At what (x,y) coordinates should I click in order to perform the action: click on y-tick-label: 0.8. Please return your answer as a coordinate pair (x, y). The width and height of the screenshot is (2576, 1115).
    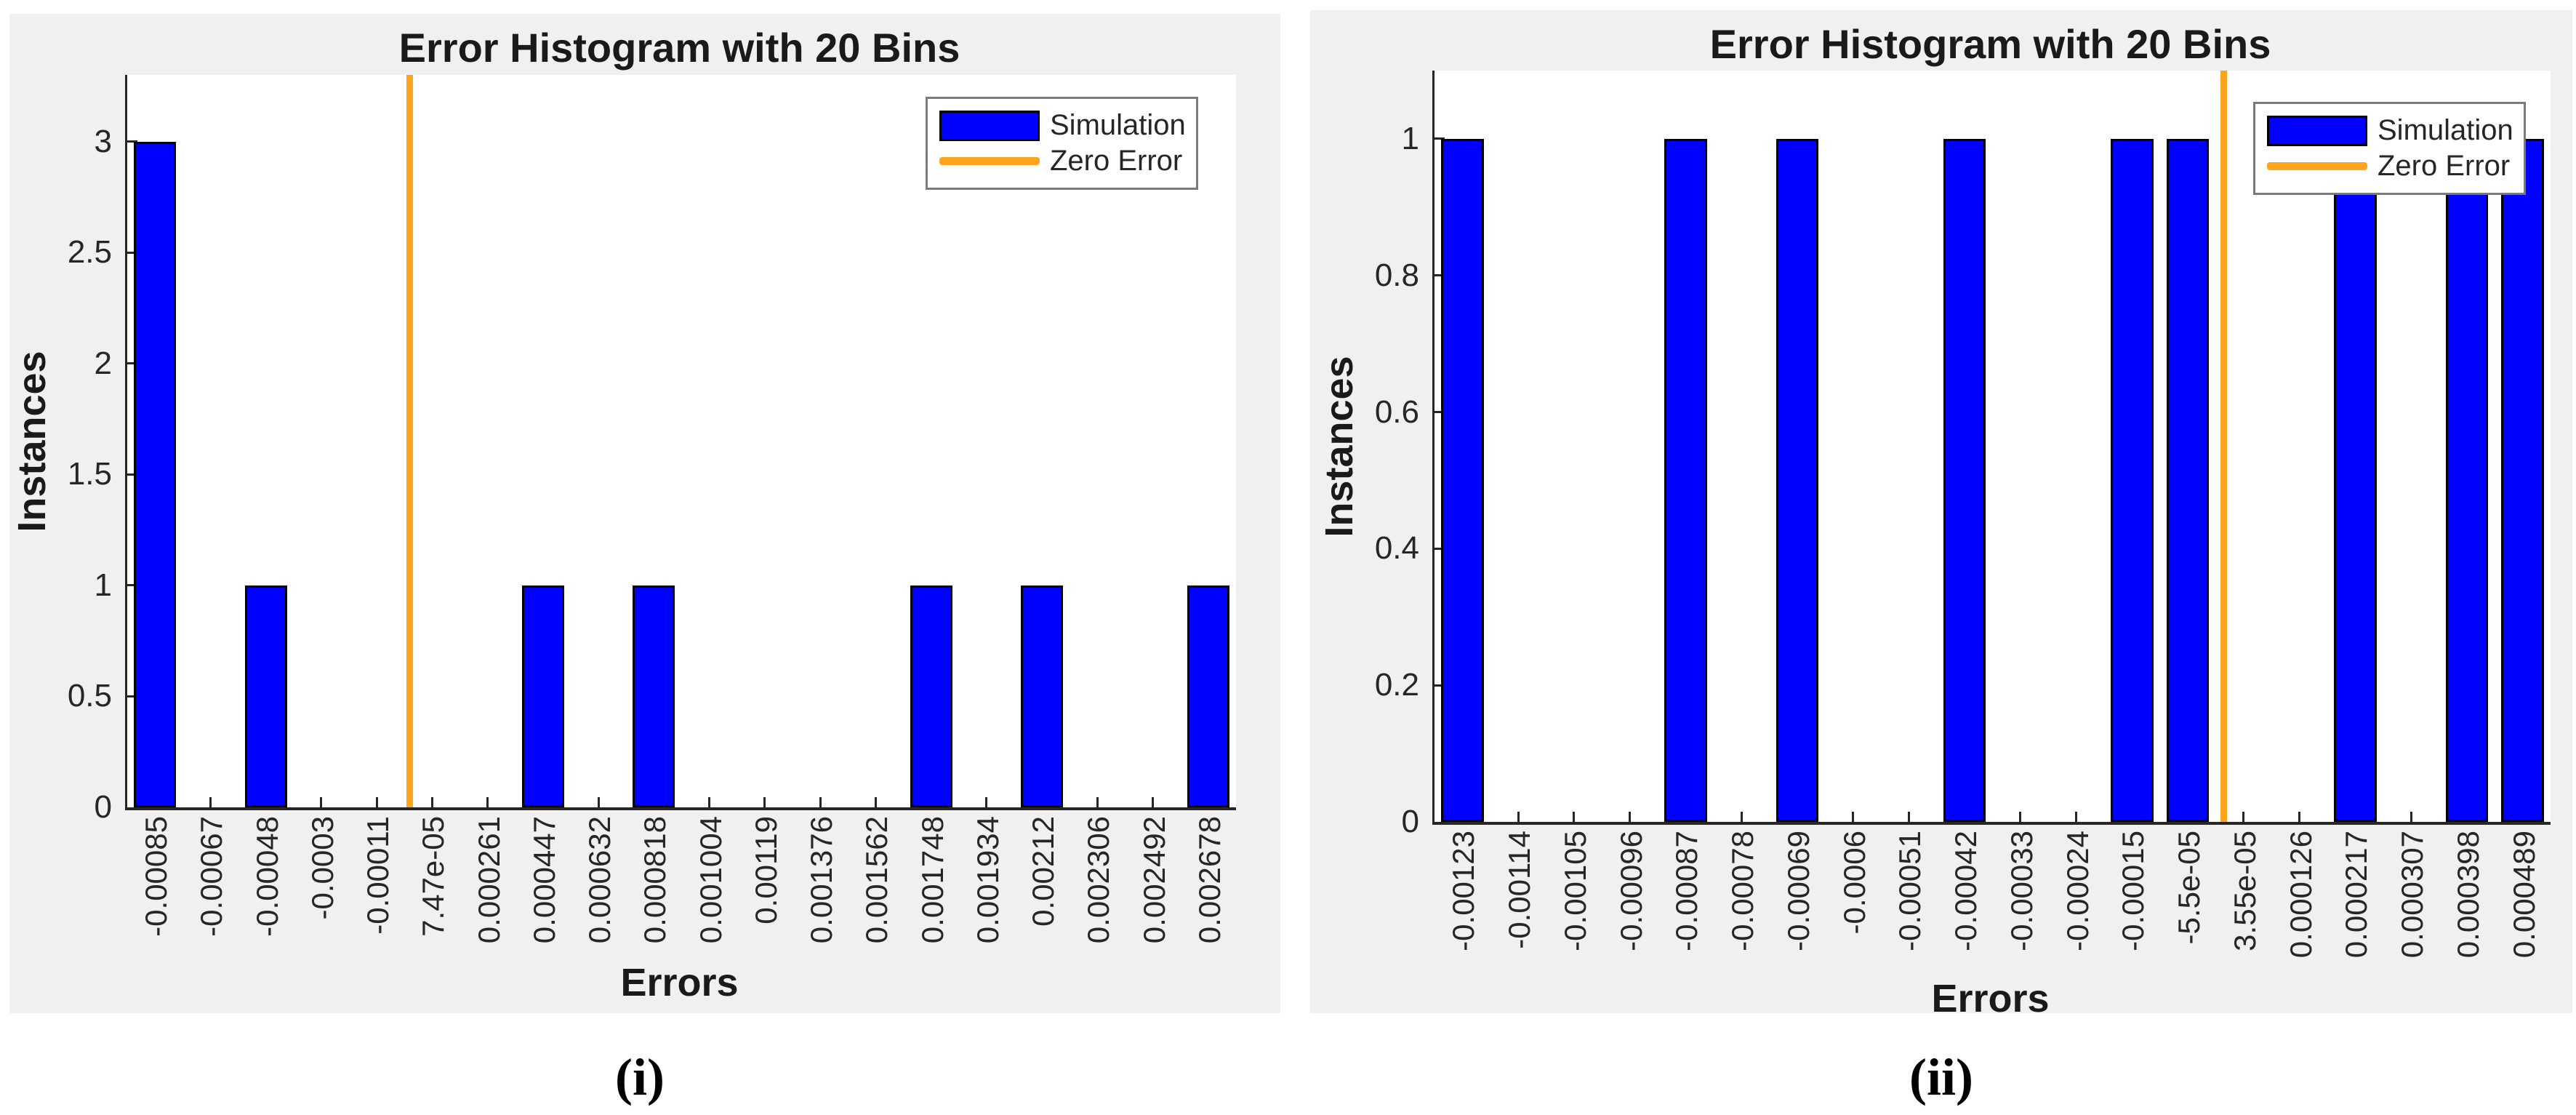
    Looking at the image, I should click on (1396, 275).